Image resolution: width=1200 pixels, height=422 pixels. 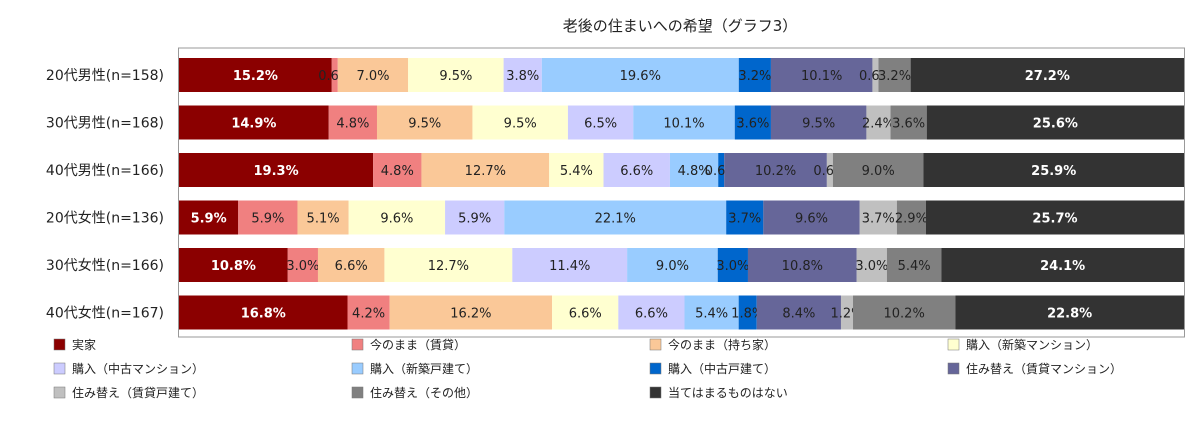 I want to click on data-label: 25.7%, so click(x=1054, y=219).